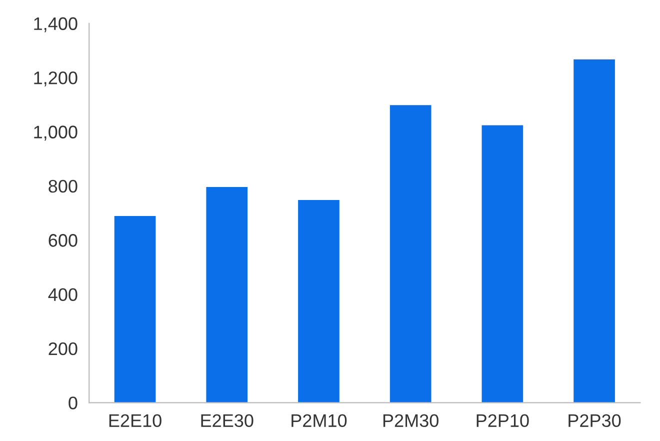 This screenshot has height=441, width=660. I want to click on x-tick-label: E2E30, so click(227, 421).